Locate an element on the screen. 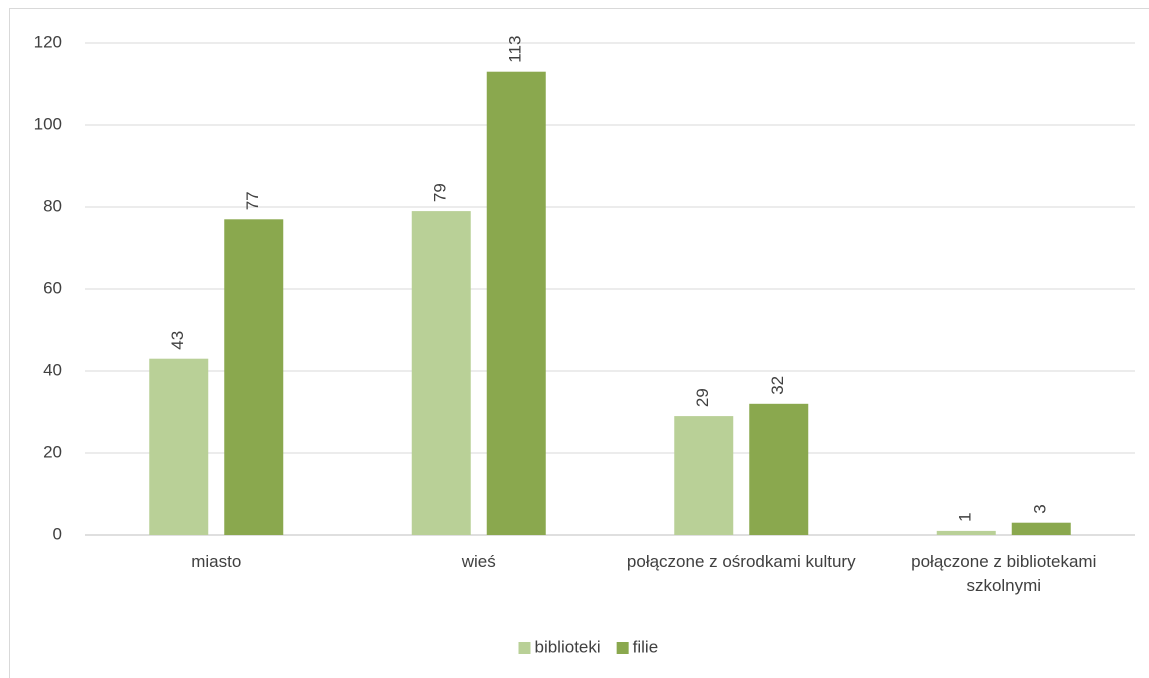 The height and width of the screenshot is (678, 1149). x-tick-label-box: wieś is located at coordinates (478, 561).